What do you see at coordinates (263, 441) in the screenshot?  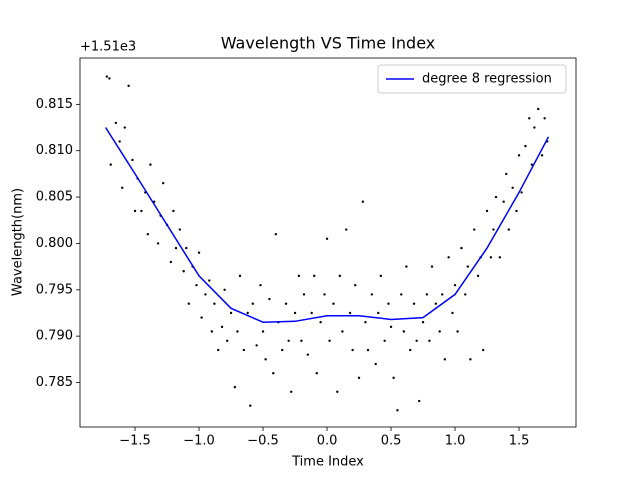 I see `x-tick-label: −0.5` at bounding box center [263, 441].